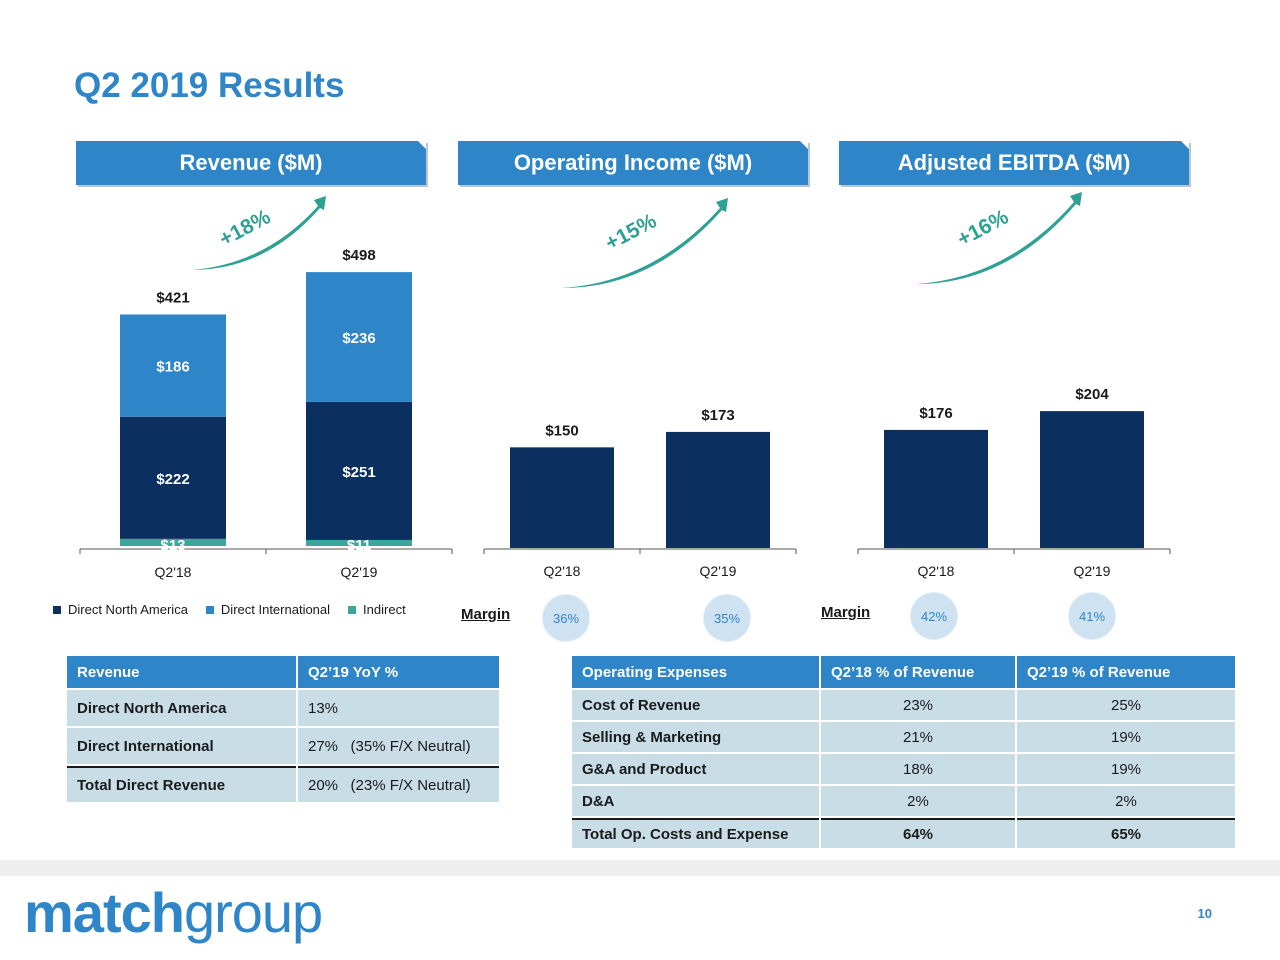  What do you see at coordinates (181, 708) in the screenshot?
I see `table-cell: Direct North America` at bounding box center [181, 708].